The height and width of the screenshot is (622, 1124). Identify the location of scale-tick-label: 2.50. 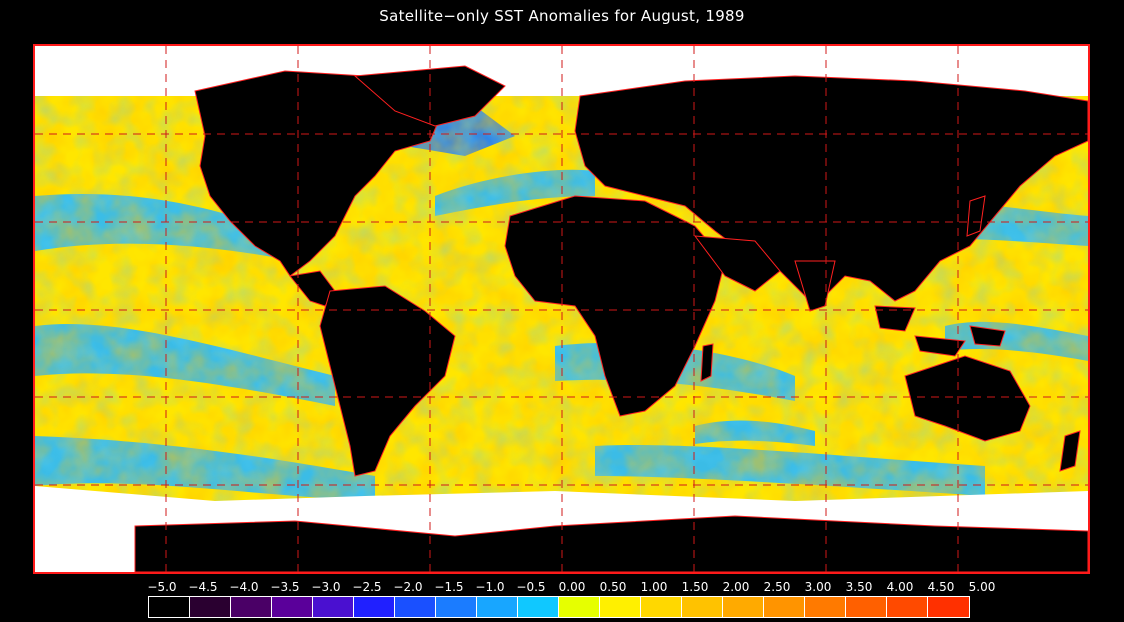
(777, 587).